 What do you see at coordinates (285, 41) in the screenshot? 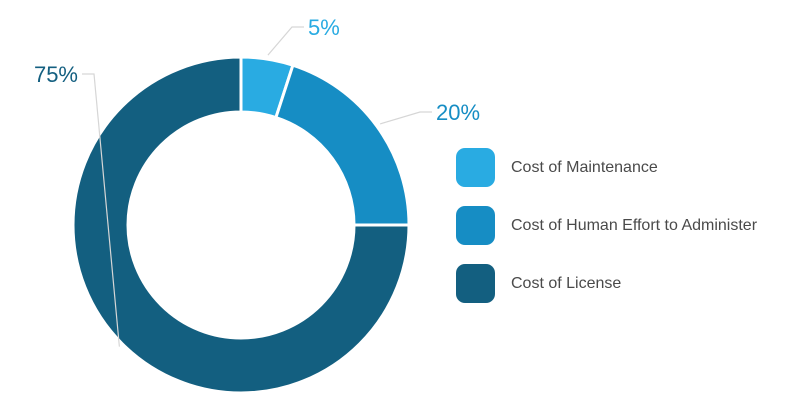
I see `leader-line-maintenance` at bounding box center [285, 41].